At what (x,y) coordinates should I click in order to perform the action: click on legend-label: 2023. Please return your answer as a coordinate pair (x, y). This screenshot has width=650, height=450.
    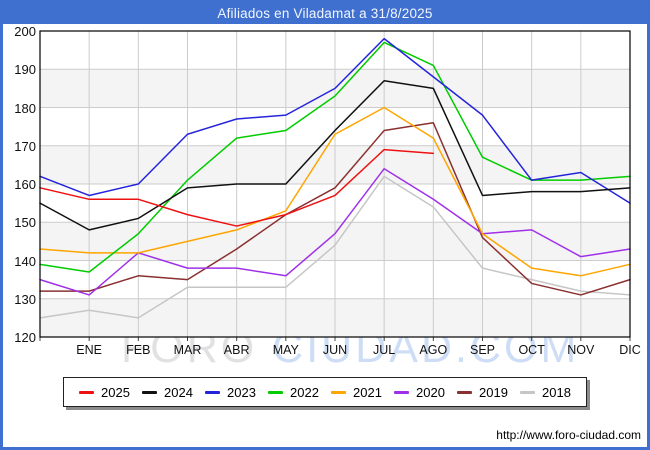
    Looking at the image, I should click on (241, 392).